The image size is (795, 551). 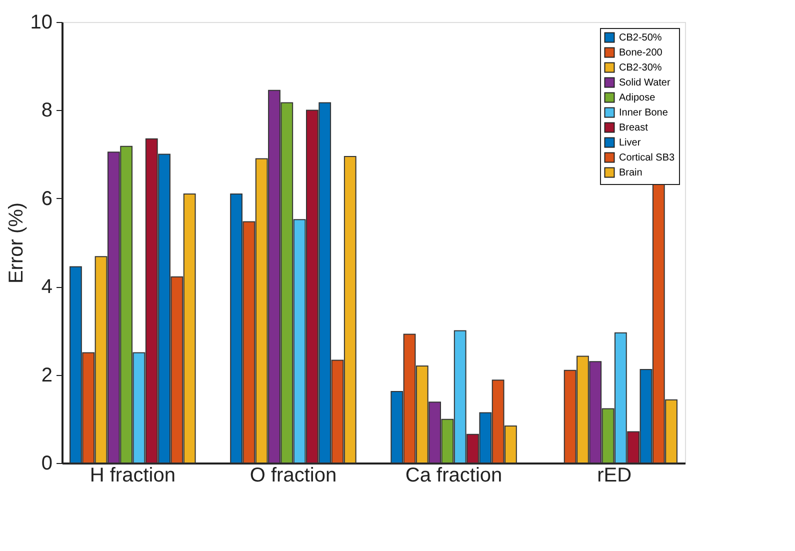 What do you see at coordinates (614, 475) in the screenshot?
I see `x-tick-label: rED` at bounding box center [614, 475].